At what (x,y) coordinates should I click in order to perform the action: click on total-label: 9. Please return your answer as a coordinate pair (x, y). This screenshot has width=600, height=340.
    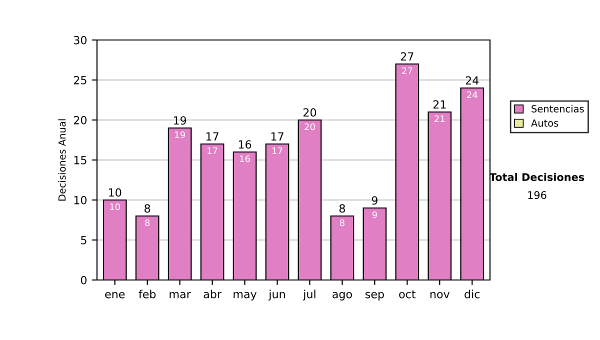
    Looking at the image, I should click on (375, 200).